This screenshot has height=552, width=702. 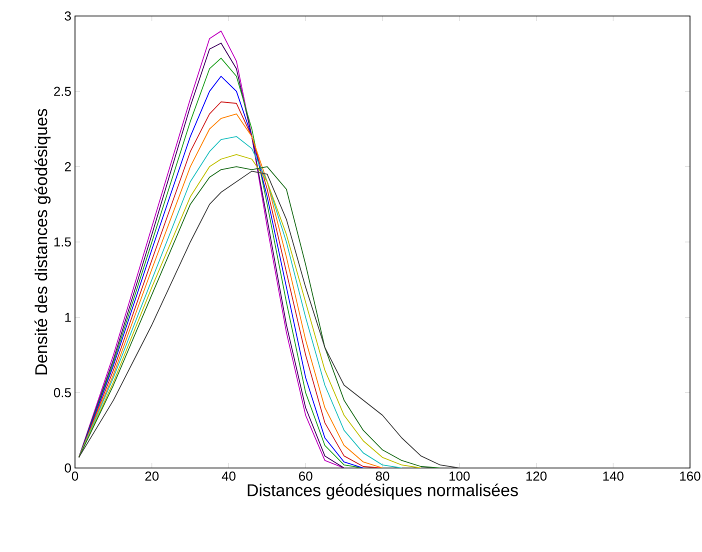 What do you see at coordinates (383, 476) in the screenshot?
I see `x-tick-label: 80` at bounding box center [383, 476].